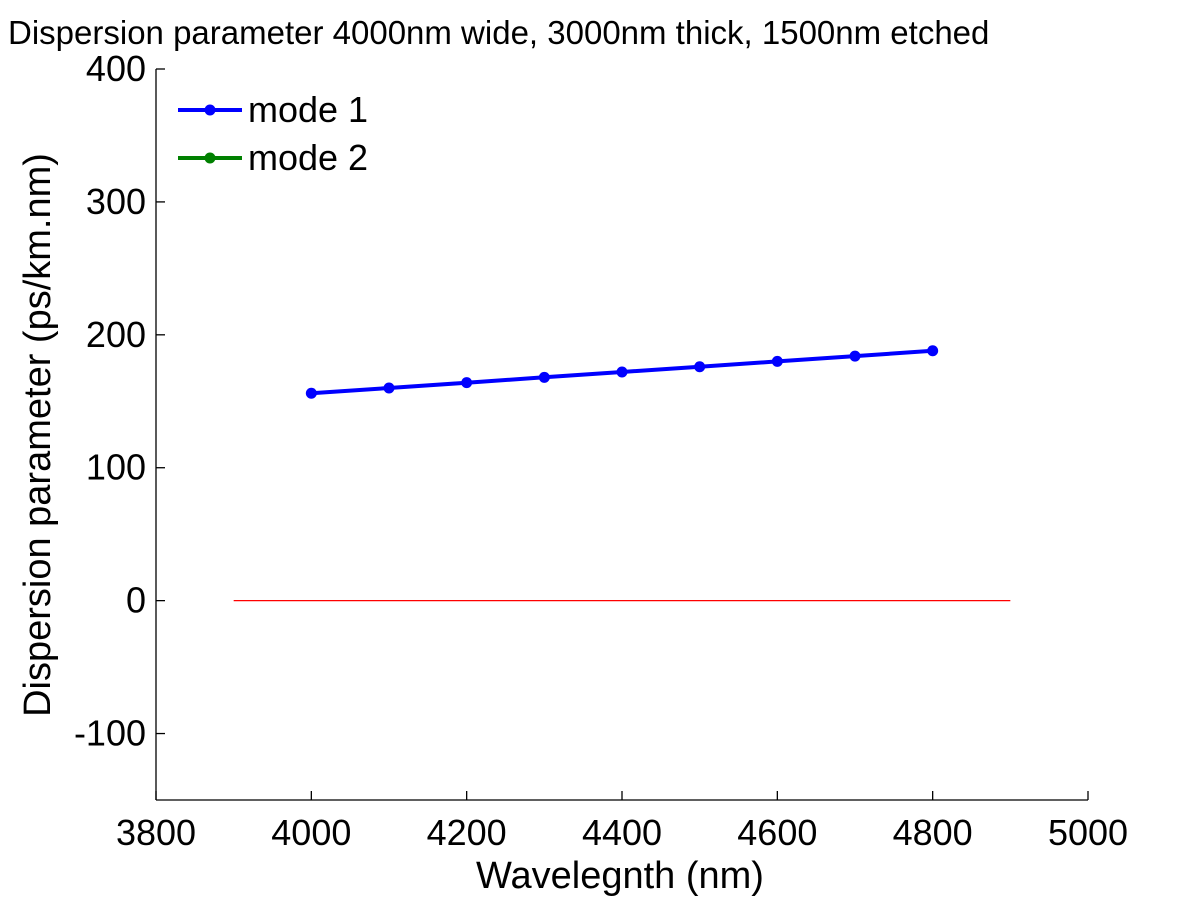  What do you see at coordinates (933, 832) in the screenshot?
I see `x-tick-label: 4800` at bounding box center [933, 832].